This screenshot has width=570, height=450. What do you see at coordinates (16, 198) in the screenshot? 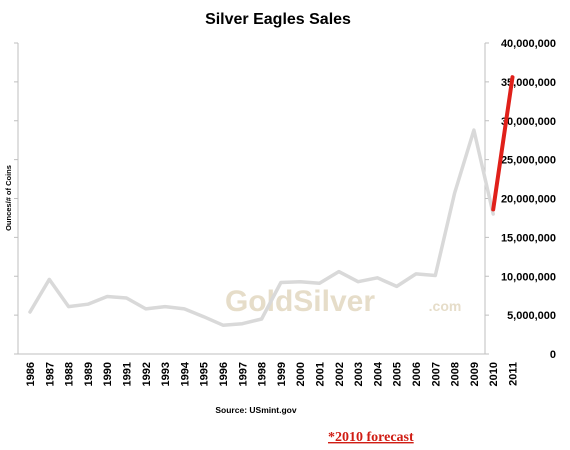
I see `left-tick-marks` at bounding box center [16, 198].